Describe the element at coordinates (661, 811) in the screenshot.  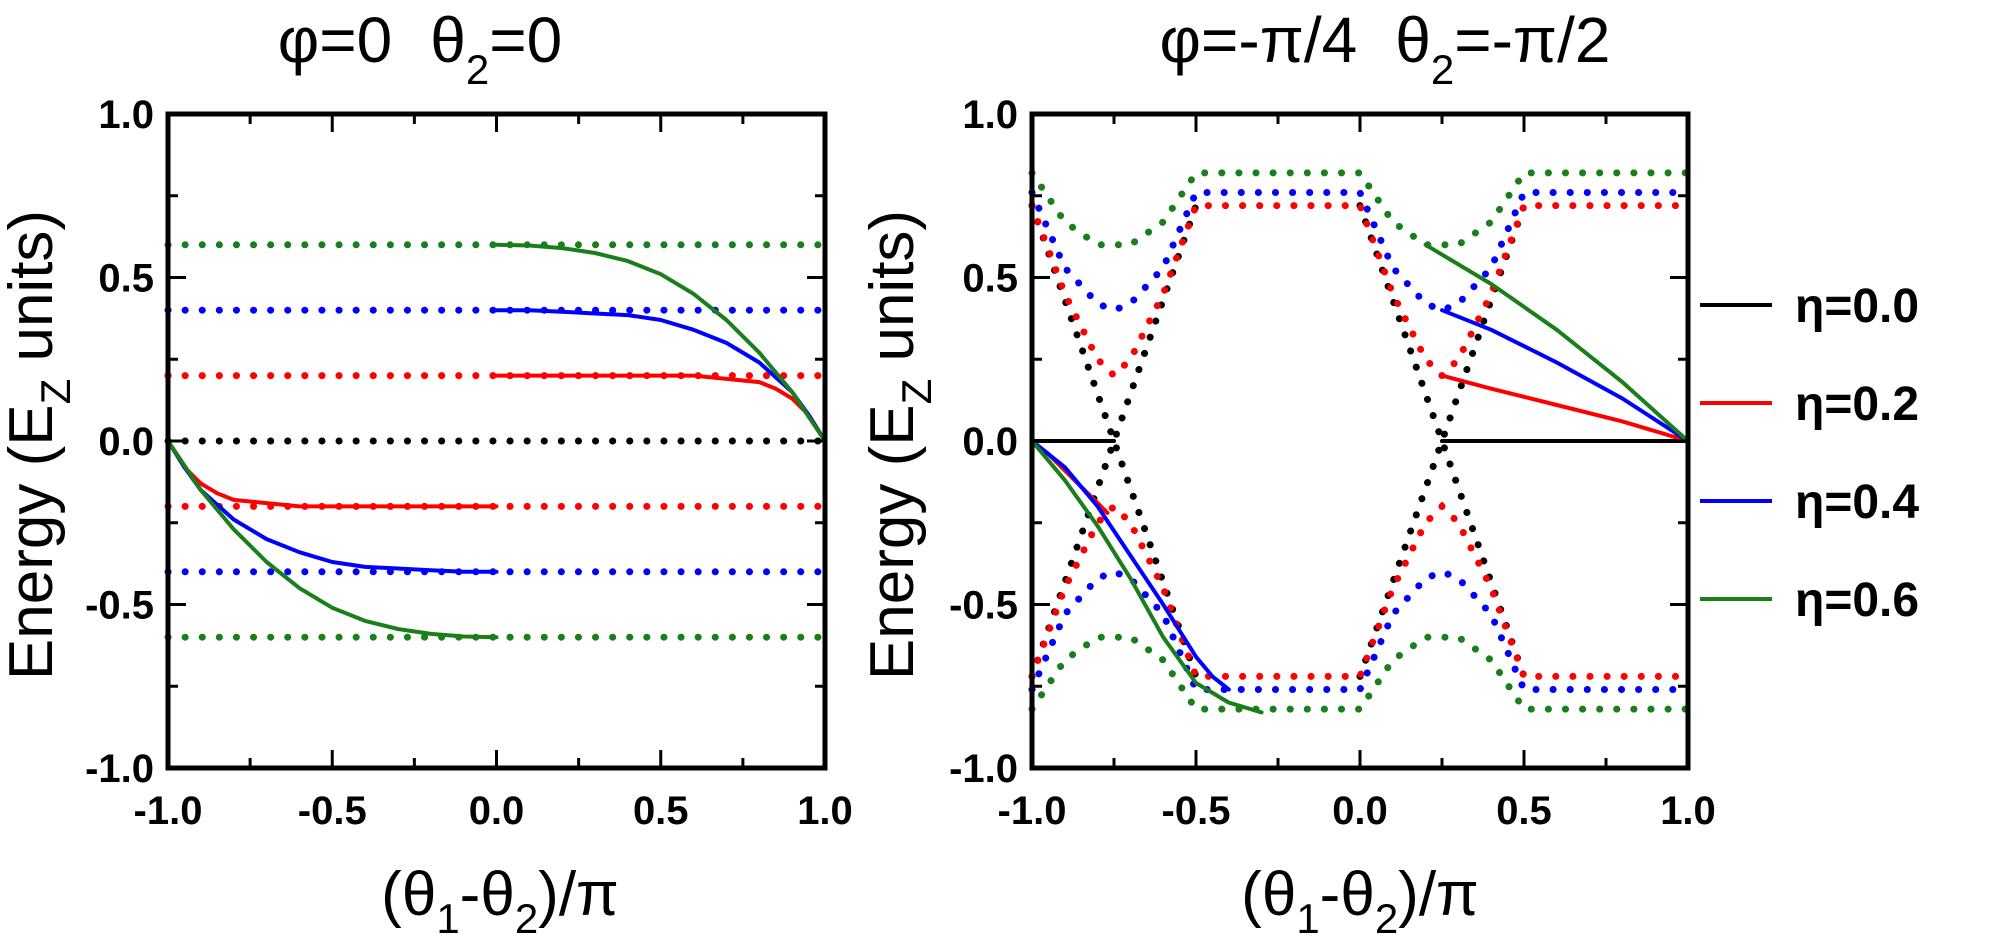
I see `left-x-tick-label: 0.5` at that location.